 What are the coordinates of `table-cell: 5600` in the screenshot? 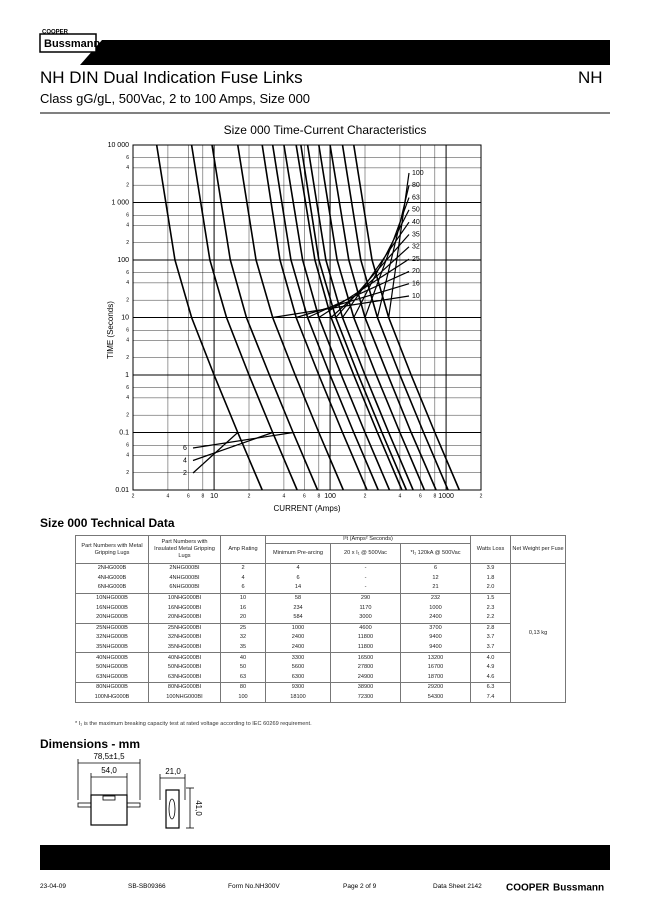 It's located at (298, 667).